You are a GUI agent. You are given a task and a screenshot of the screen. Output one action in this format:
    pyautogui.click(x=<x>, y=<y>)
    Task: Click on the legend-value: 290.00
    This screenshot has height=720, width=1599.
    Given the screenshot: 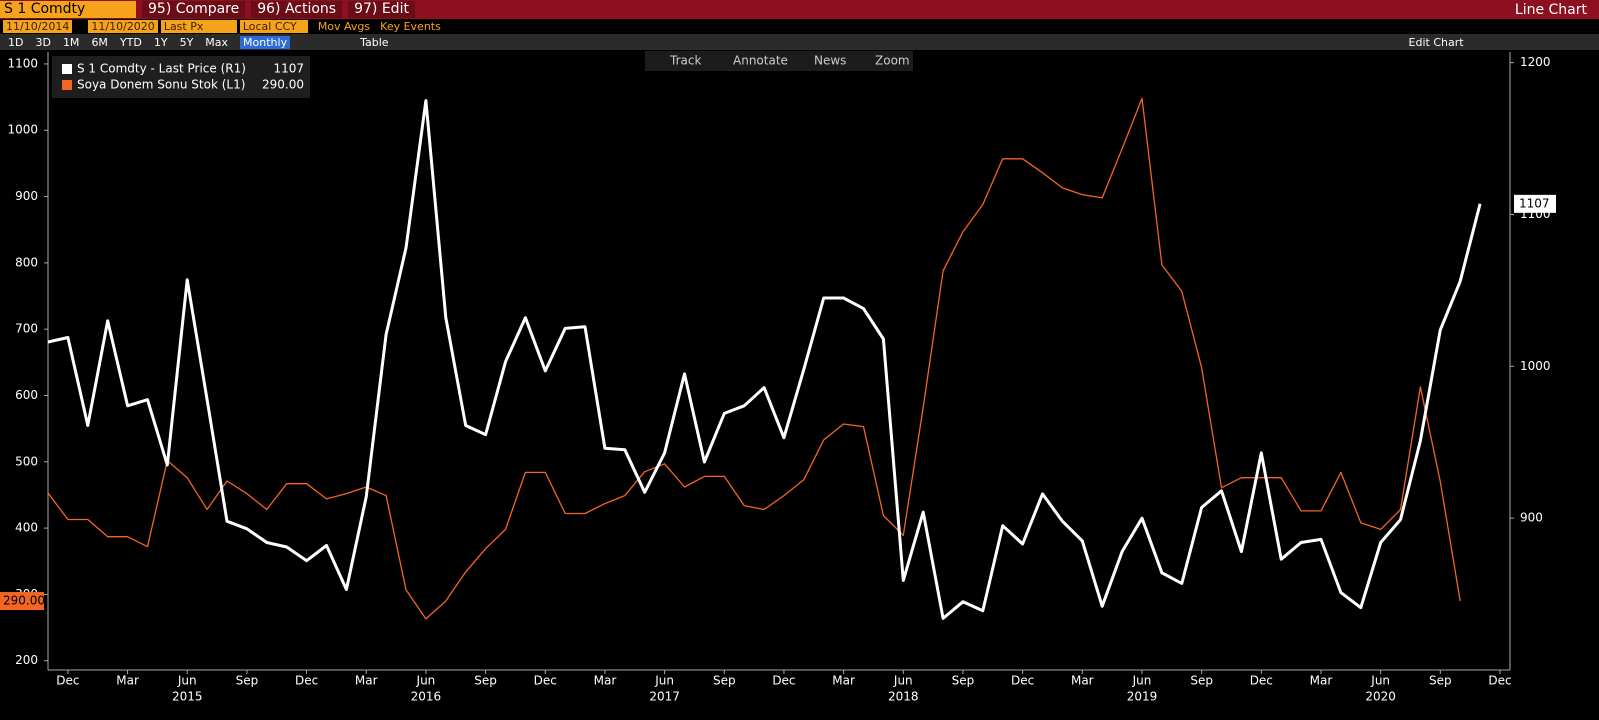 What is the action you would take?
    pyautogui.click(x=283, y=85)
    